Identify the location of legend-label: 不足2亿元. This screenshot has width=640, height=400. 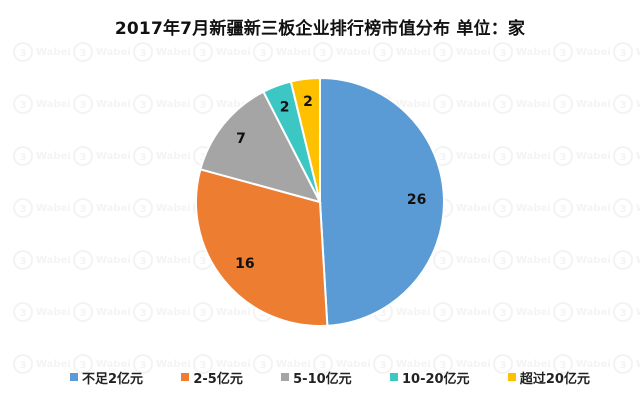
(113, 379).